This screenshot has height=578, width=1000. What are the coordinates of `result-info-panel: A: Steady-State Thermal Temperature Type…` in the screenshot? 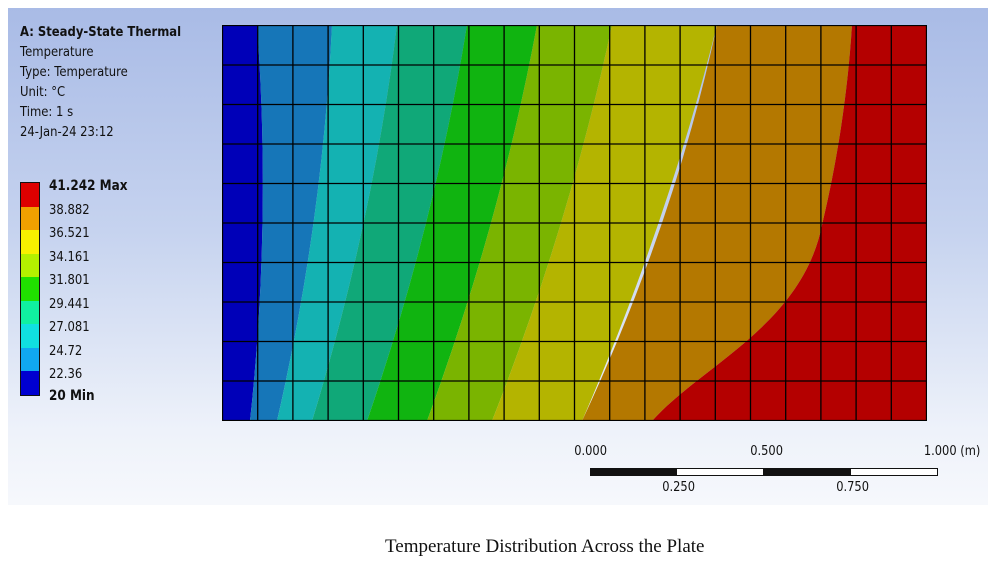 It's located at (100, 82).